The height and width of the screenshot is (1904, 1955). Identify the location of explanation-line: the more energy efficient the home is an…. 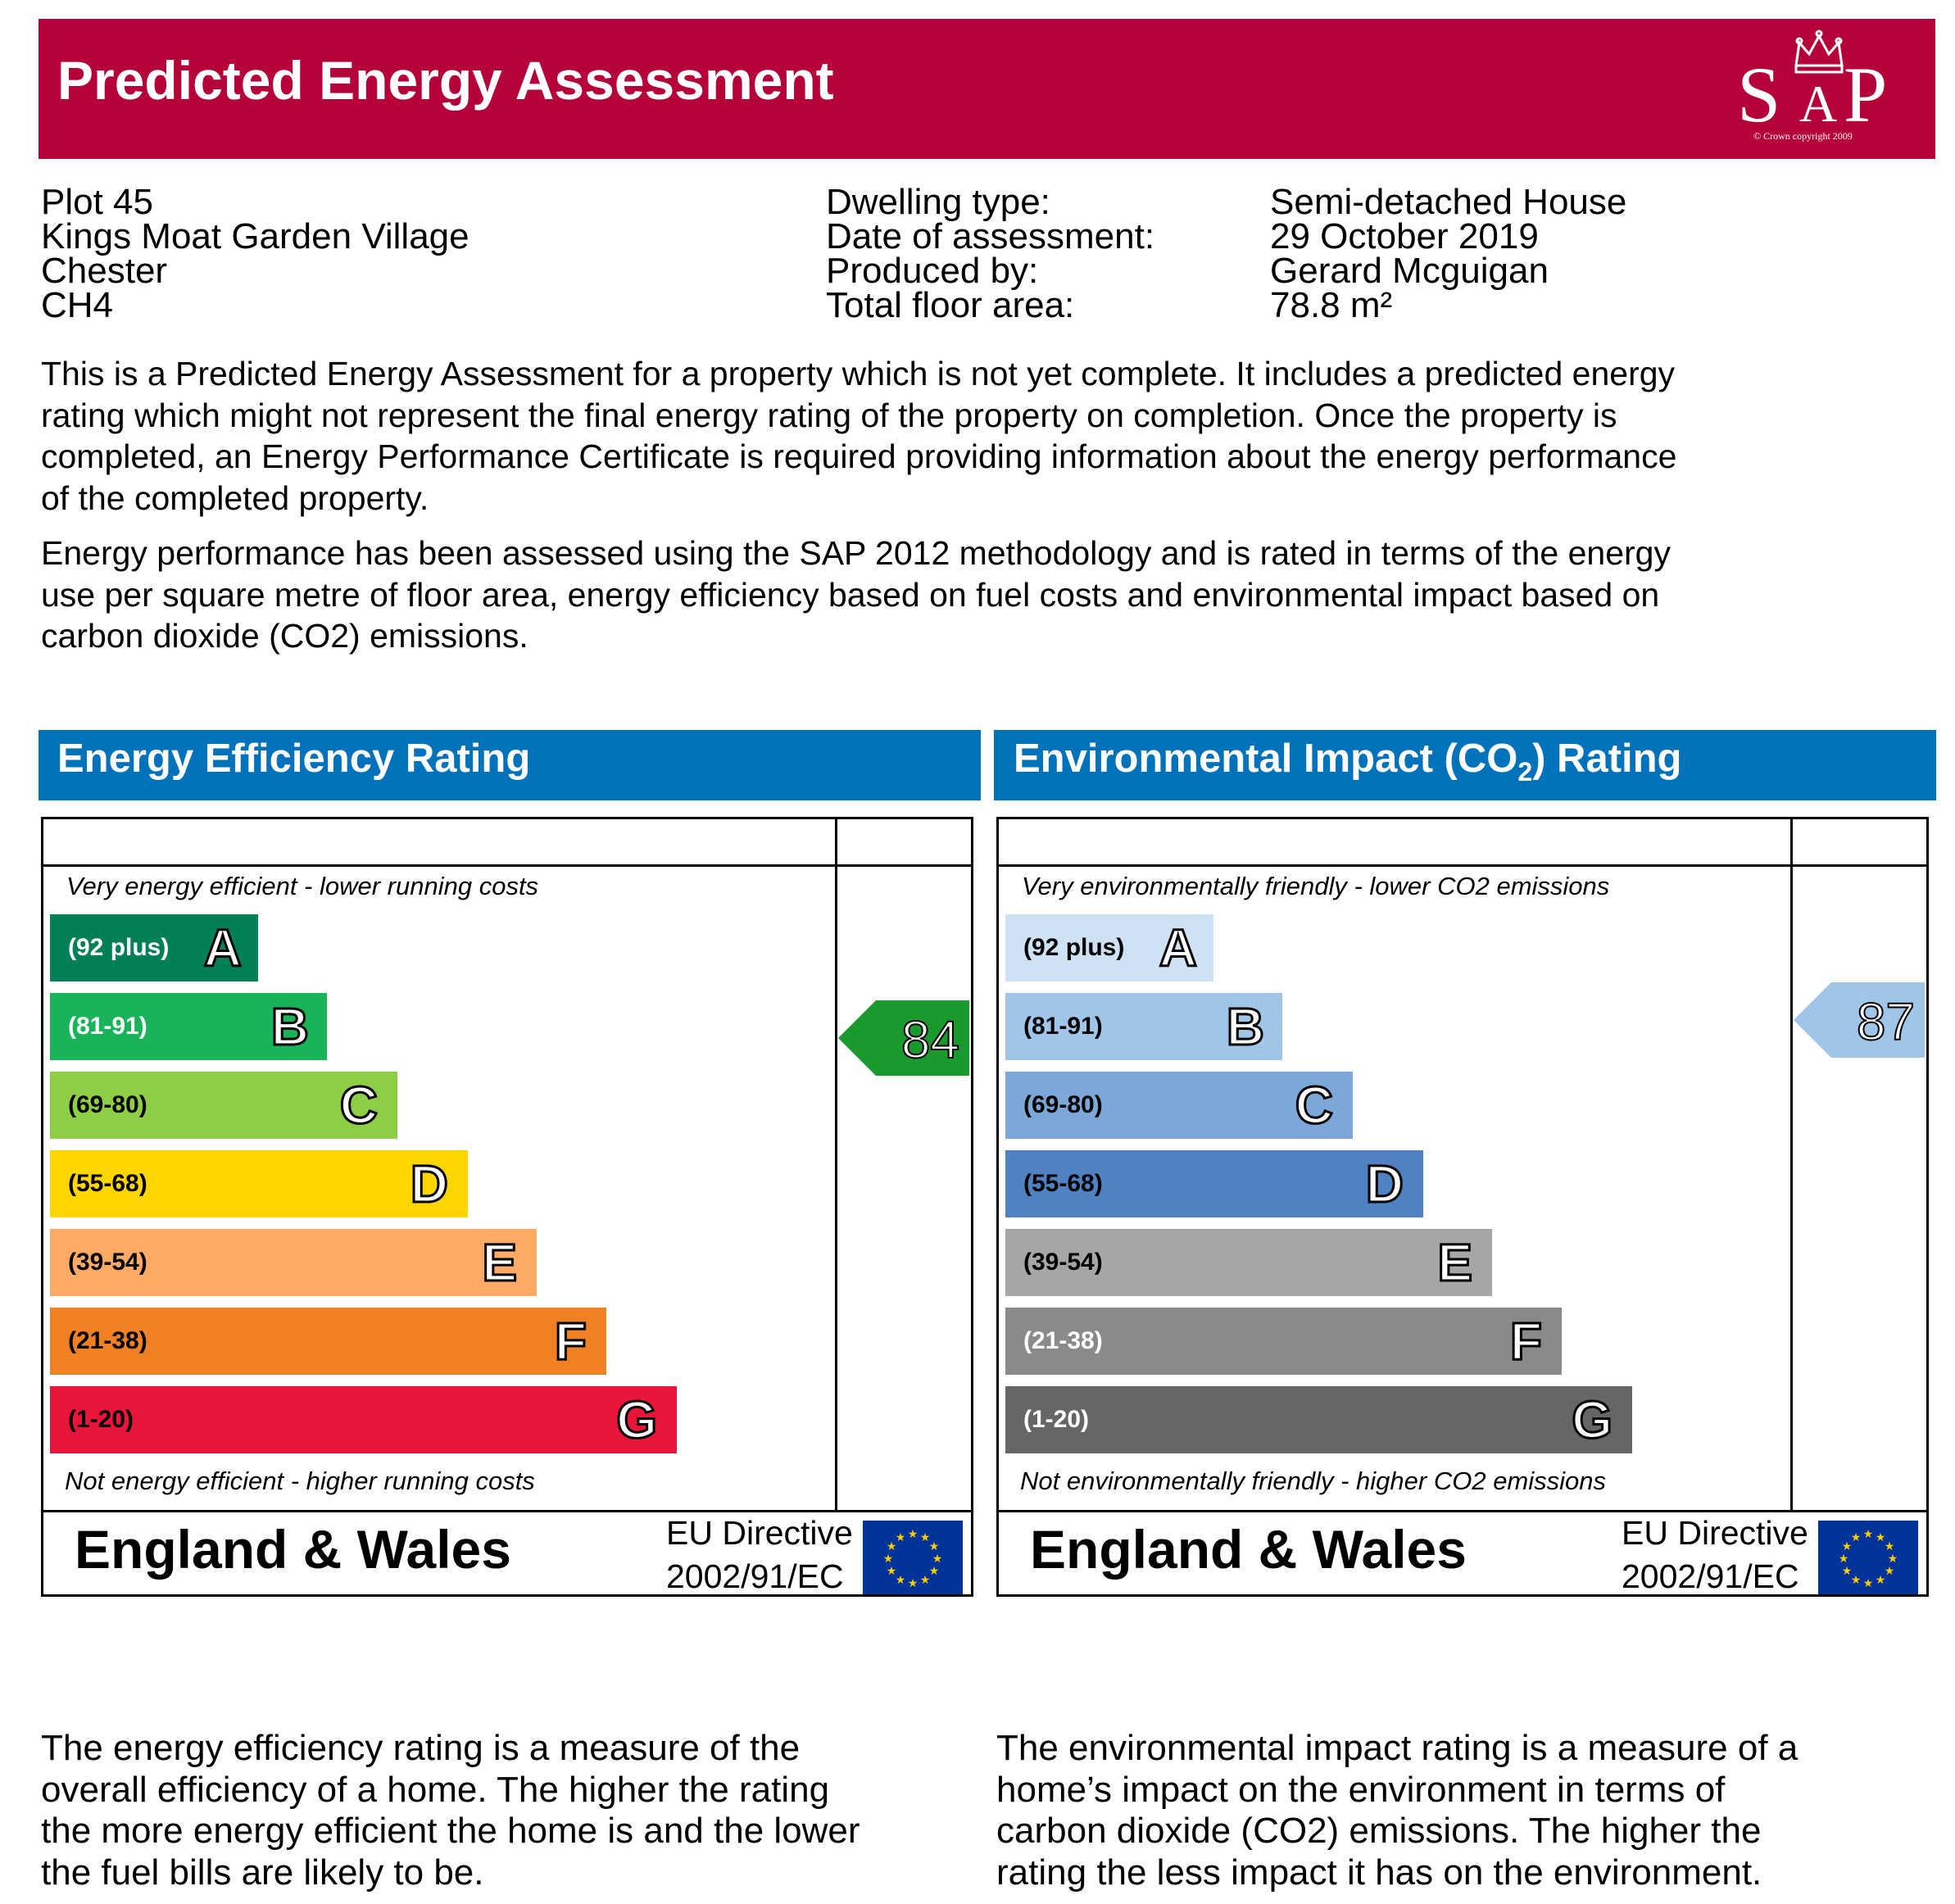
(451, 1831).